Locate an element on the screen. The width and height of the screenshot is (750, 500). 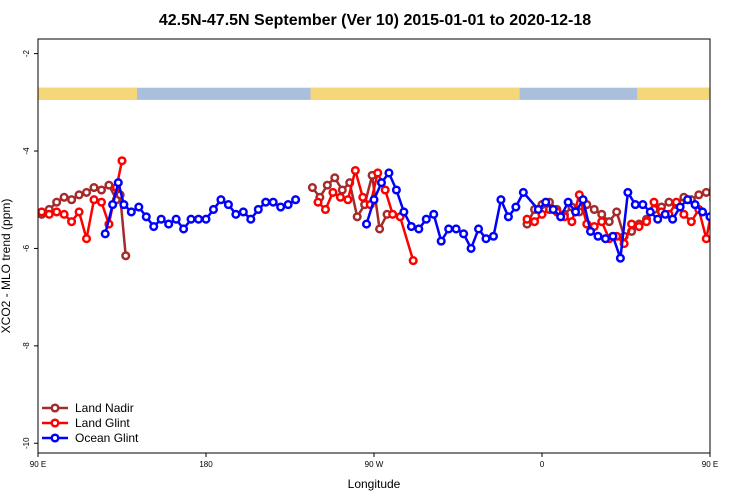
x-tick-label: 0 is located at coordinates (542, 464).